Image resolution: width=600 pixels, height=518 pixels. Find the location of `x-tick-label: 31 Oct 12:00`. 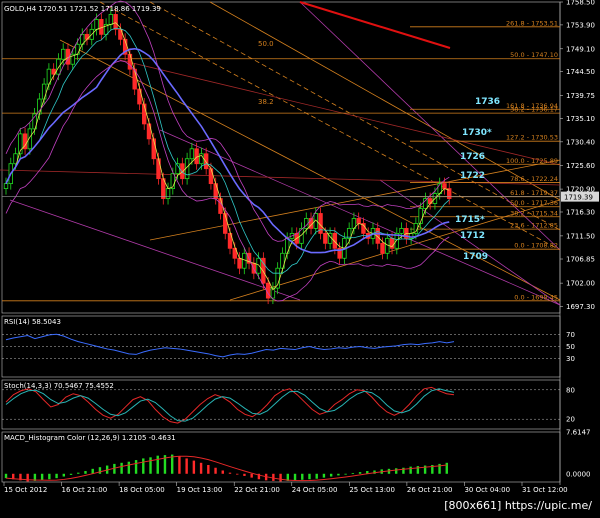

x-tick-label: 31 Oct 12:00 is located at coordinates (545, 490).